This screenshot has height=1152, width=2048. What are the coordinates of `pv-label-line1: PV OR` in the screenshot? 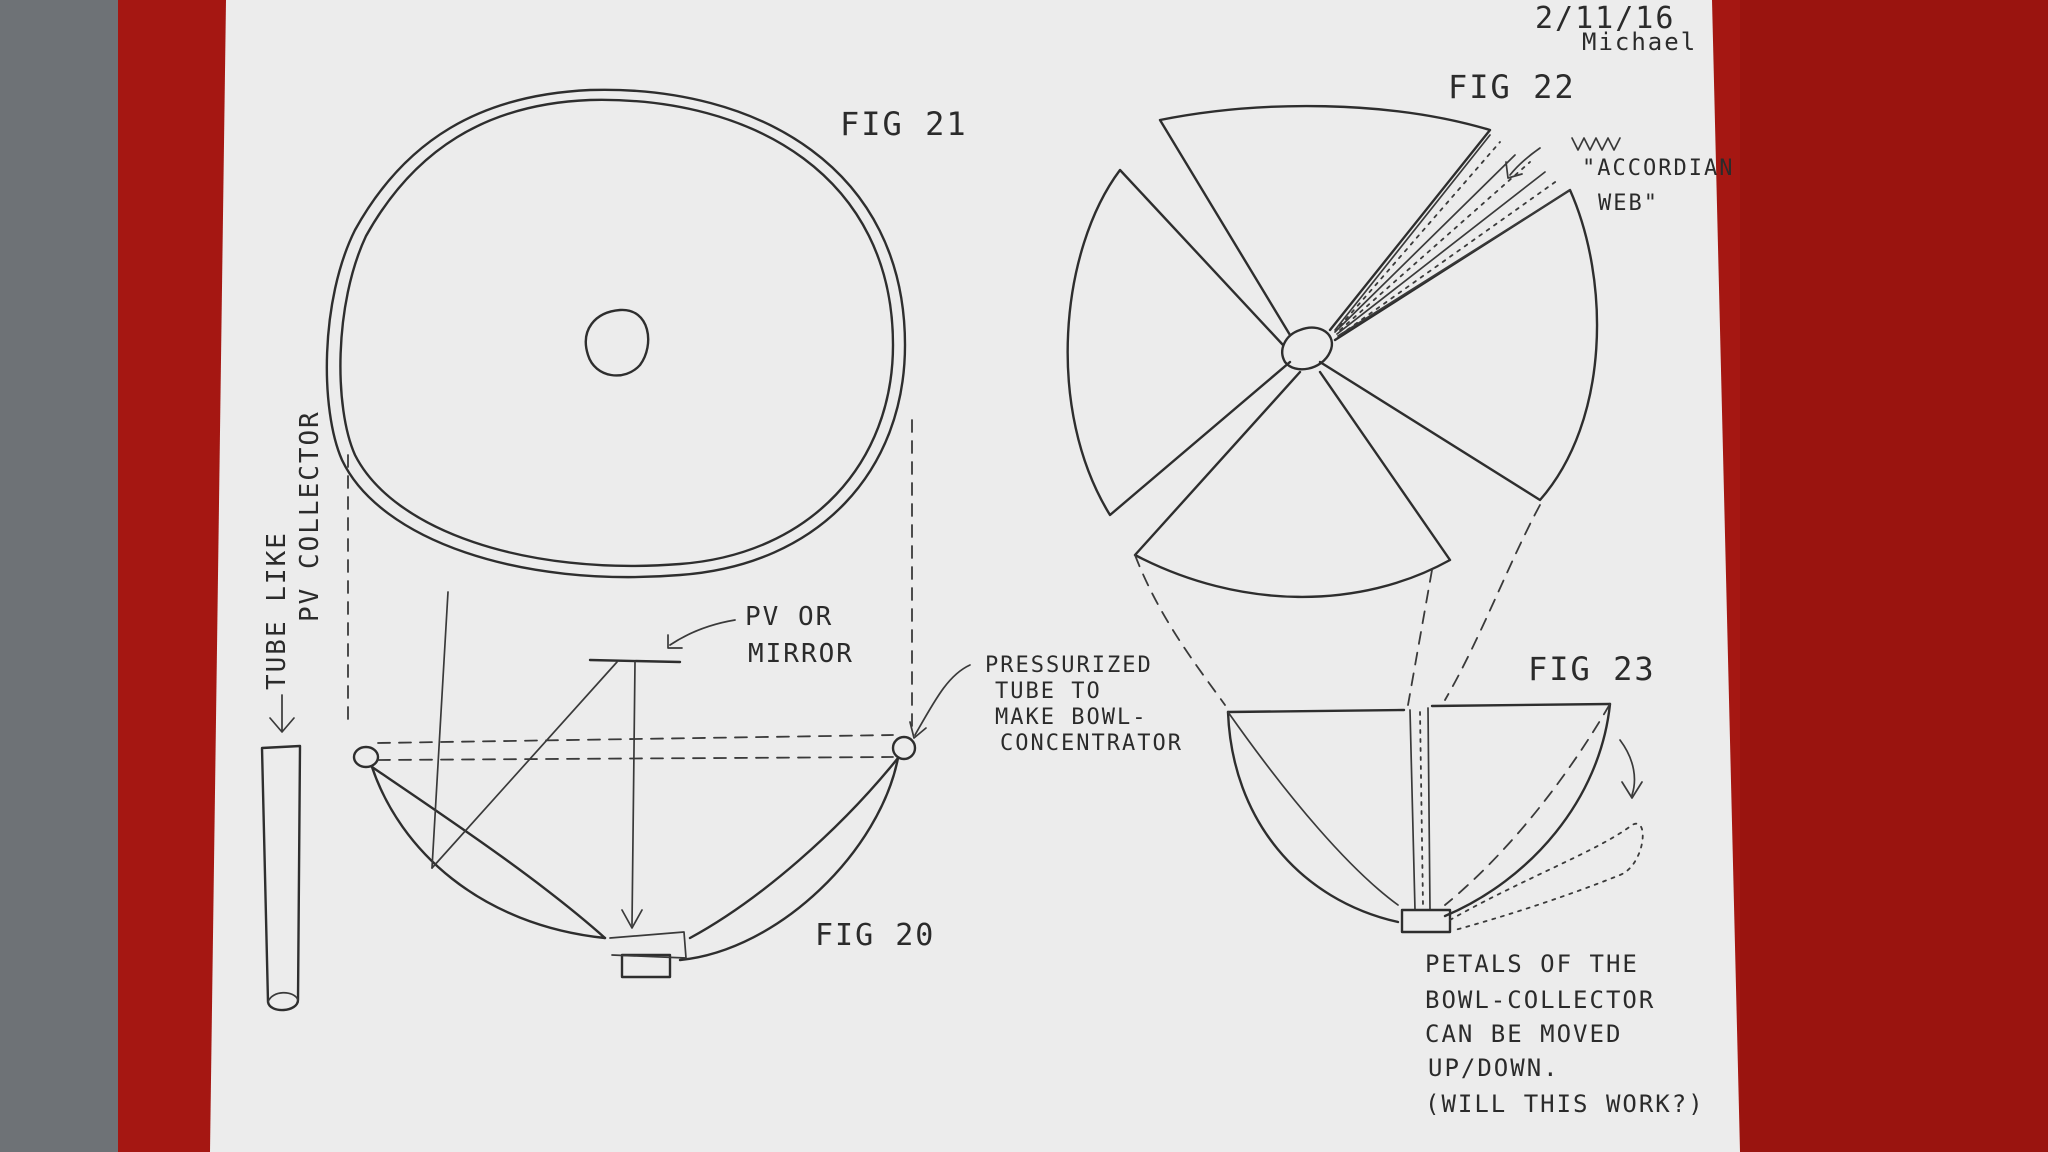 It's located at (789, 617).